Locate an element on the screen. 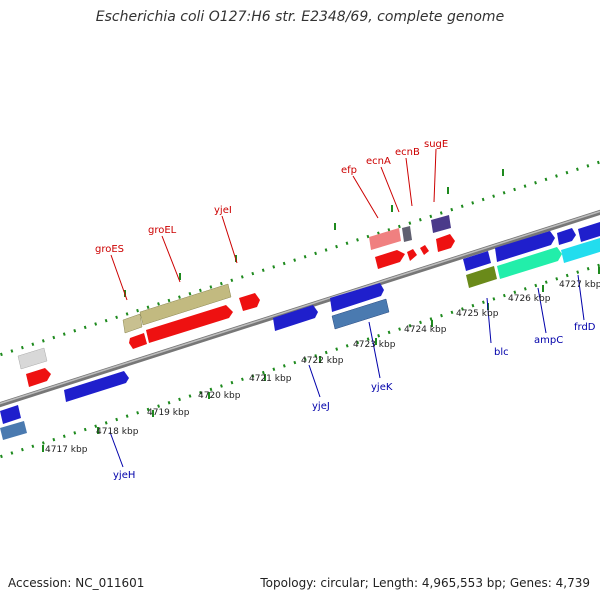  gene-feature-ecnB-red is located at coordinates (412, 255).